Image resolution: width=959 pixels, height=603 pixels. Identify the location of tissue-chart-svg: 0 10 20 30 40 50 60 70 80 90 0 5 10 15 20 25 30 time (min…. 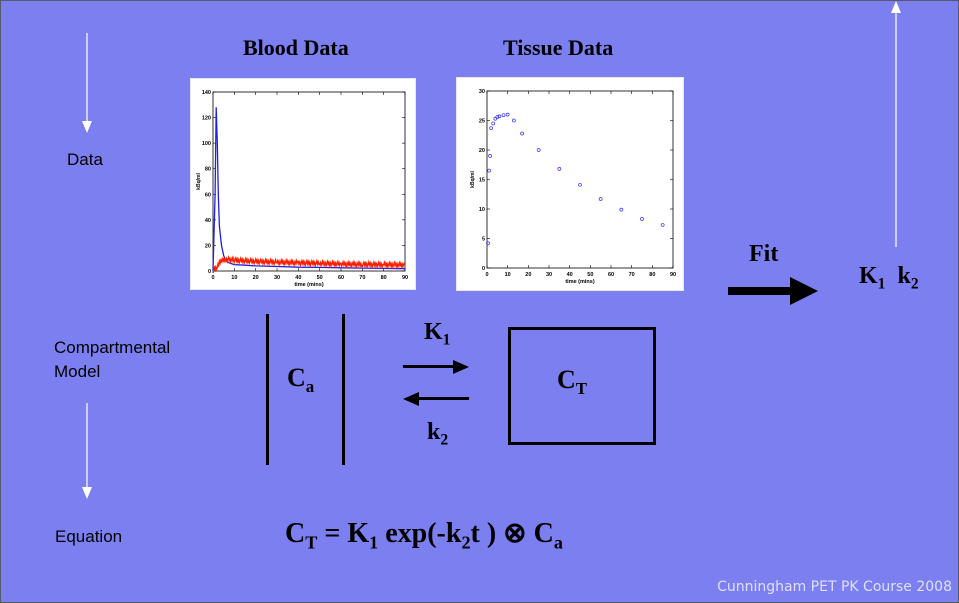
(573, 187).